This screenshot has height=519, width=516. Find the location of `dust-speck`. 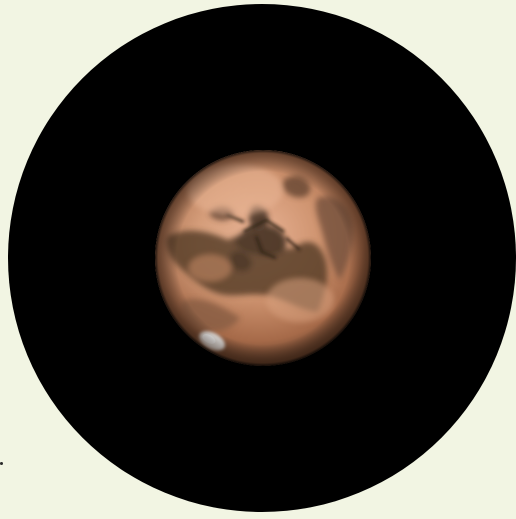

dust-speck is located at coordinates (1, 463).